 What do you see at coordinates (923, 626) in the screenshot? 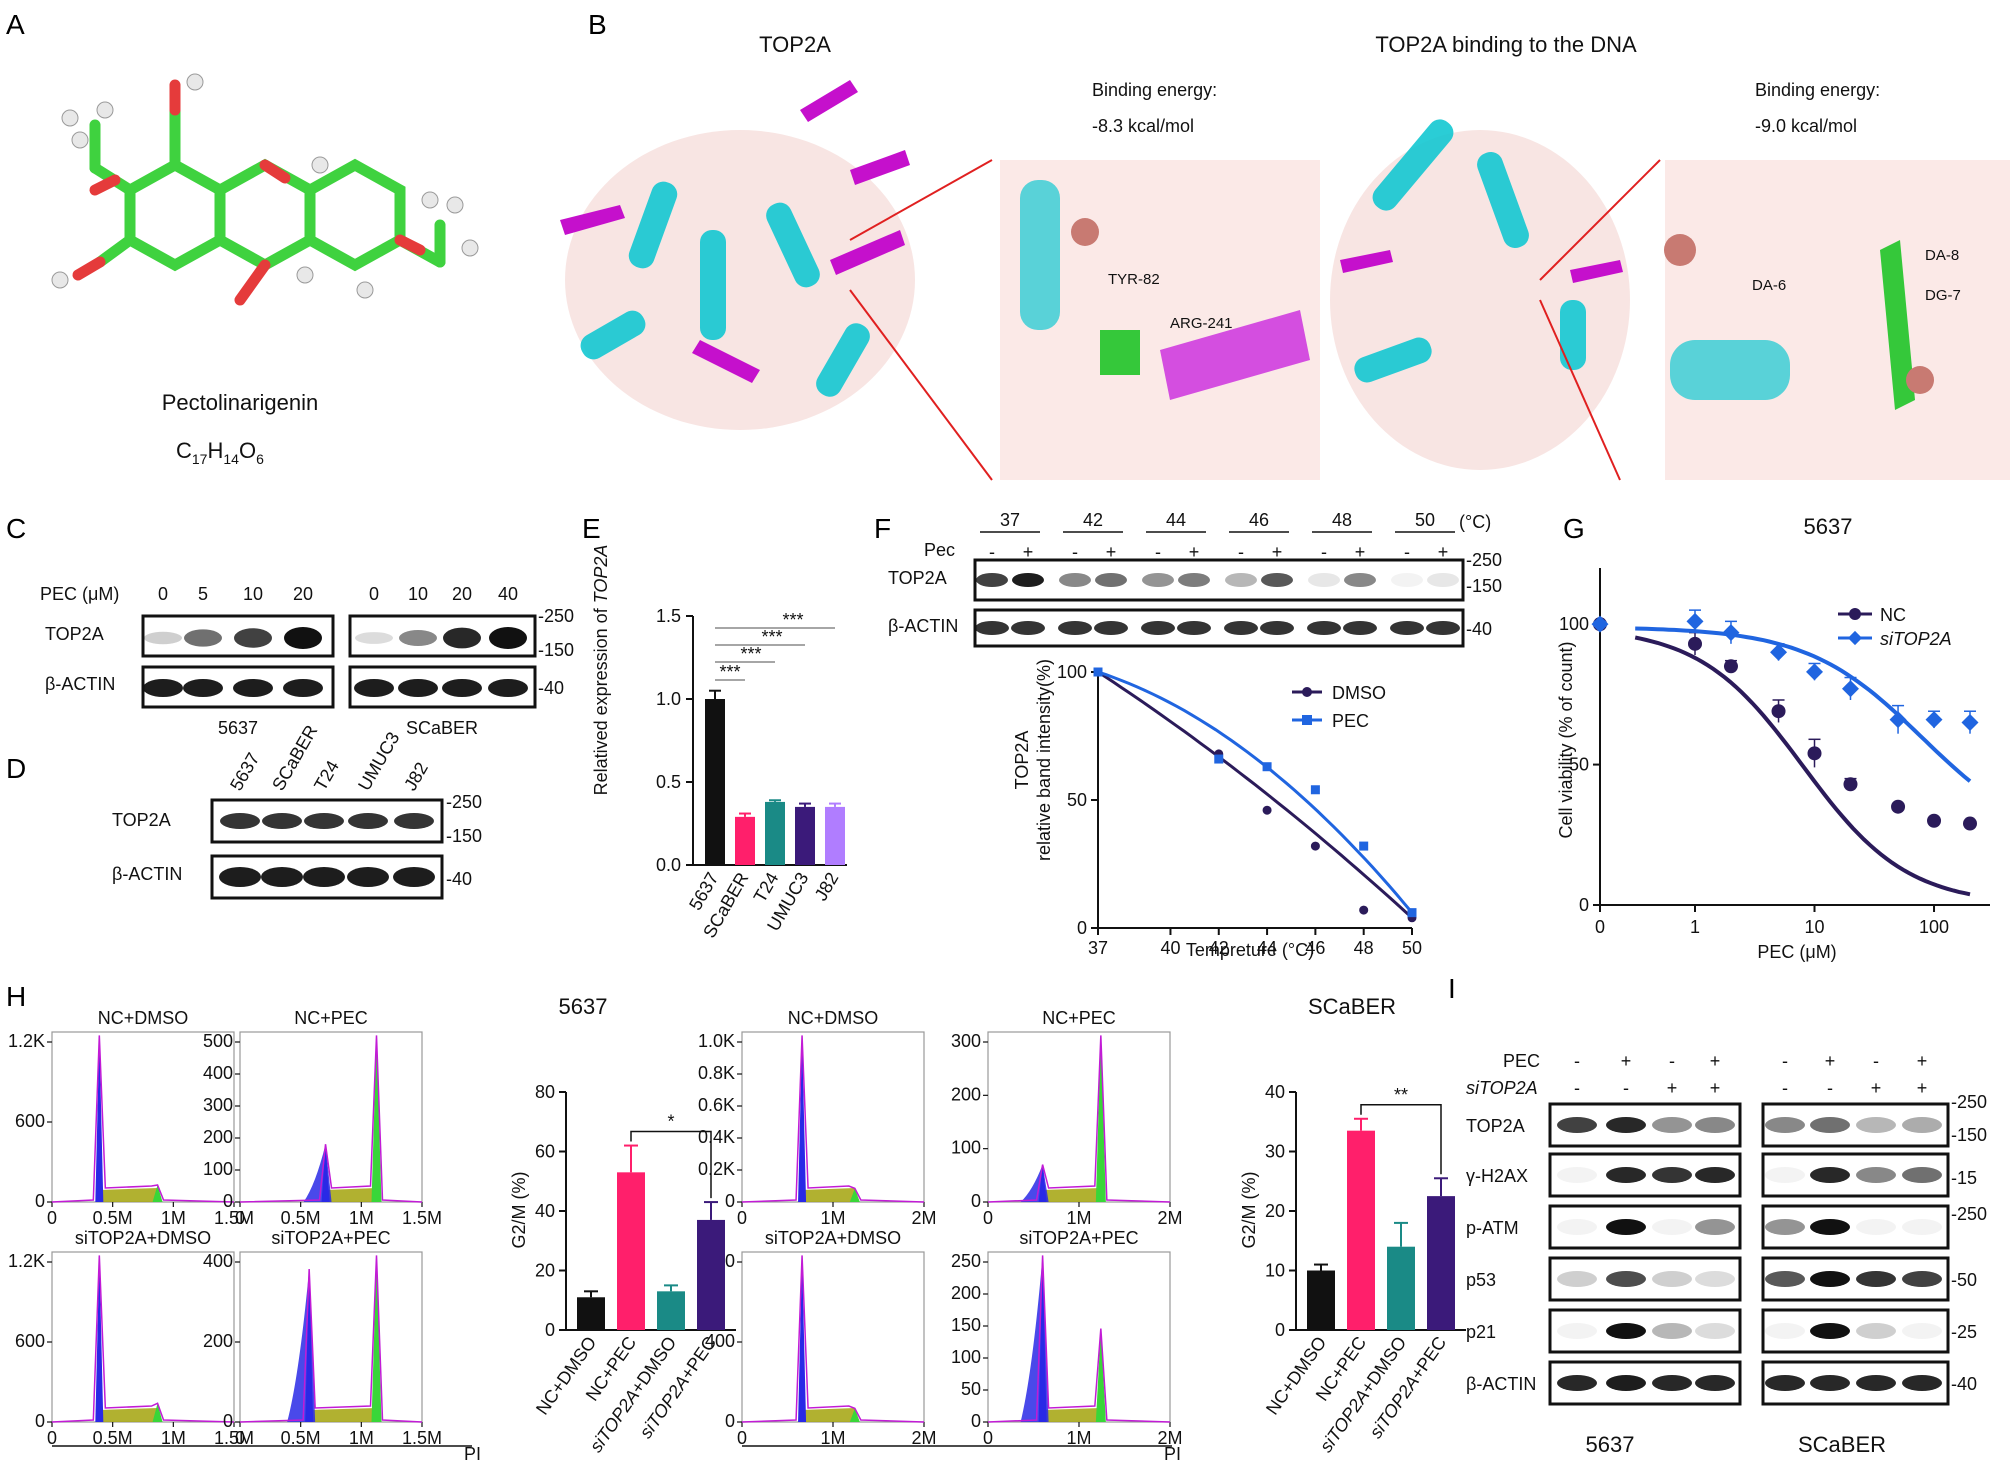
I see `f-row-actin: β-ACTIN` at bounding box center [923, 626].